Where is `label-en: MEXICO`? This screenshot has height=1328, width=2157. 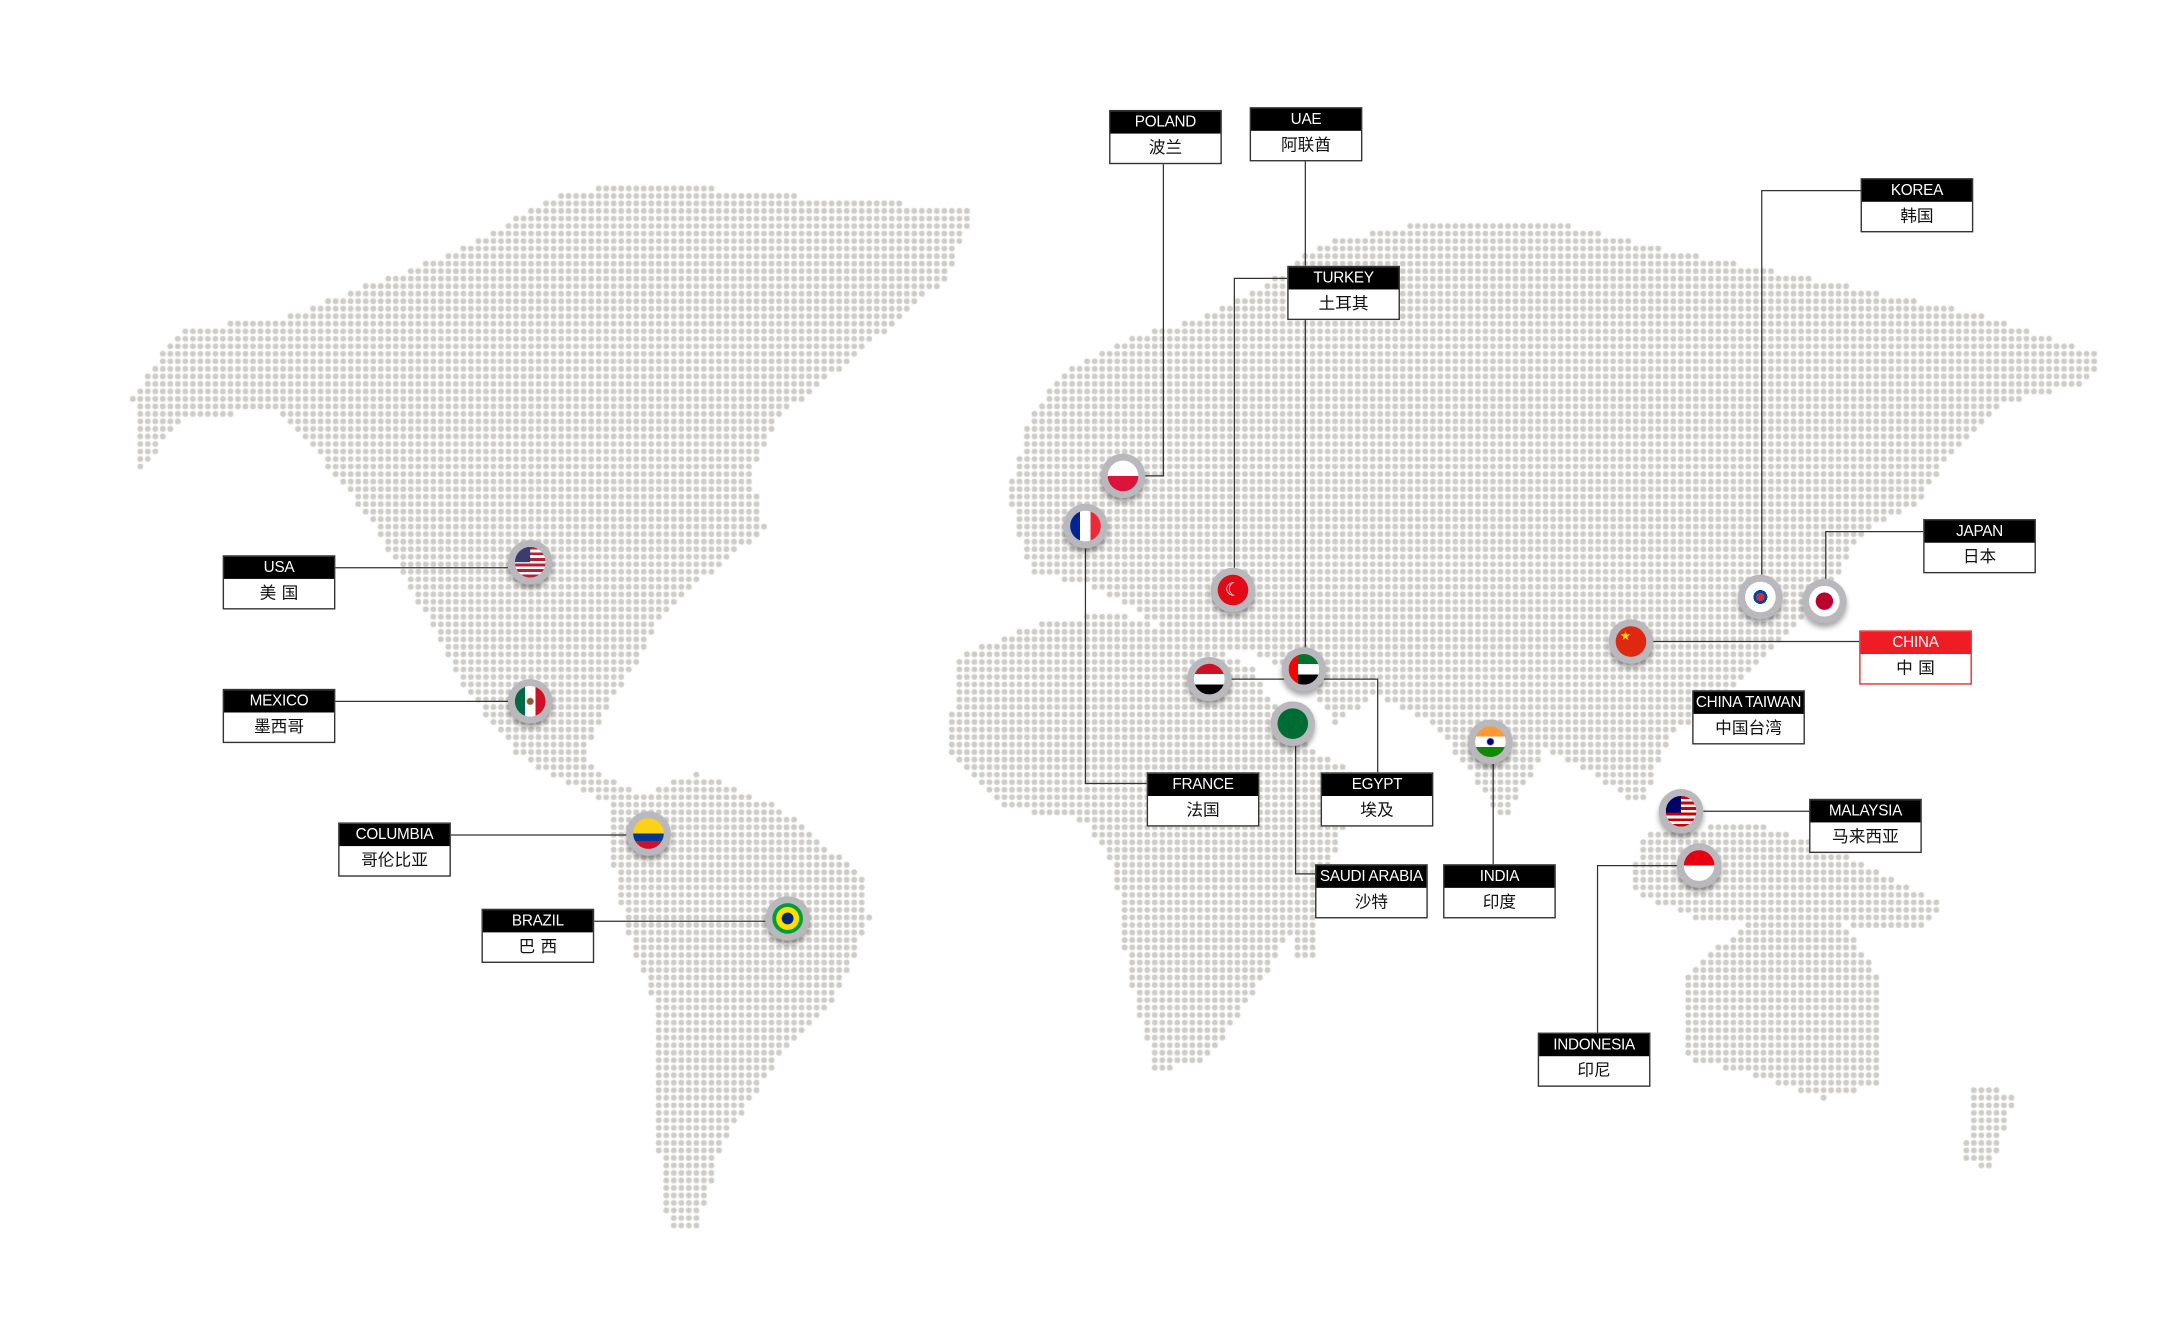 label-en: MEXICO is located at coordinates (279, 701).